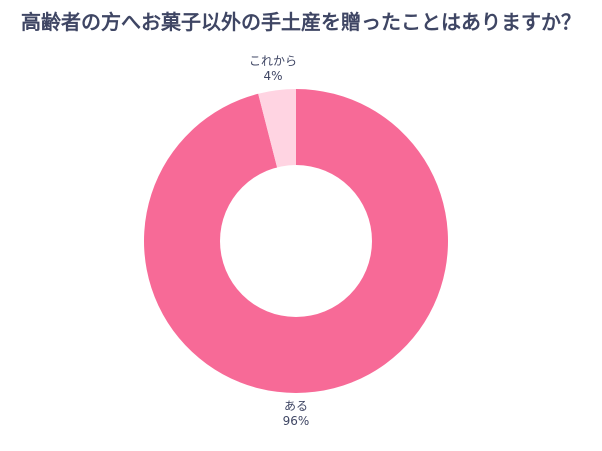 The width and height of the screenshot is (602, 451). I want to click on label-korekara: これから 4%, so click(273, 69).